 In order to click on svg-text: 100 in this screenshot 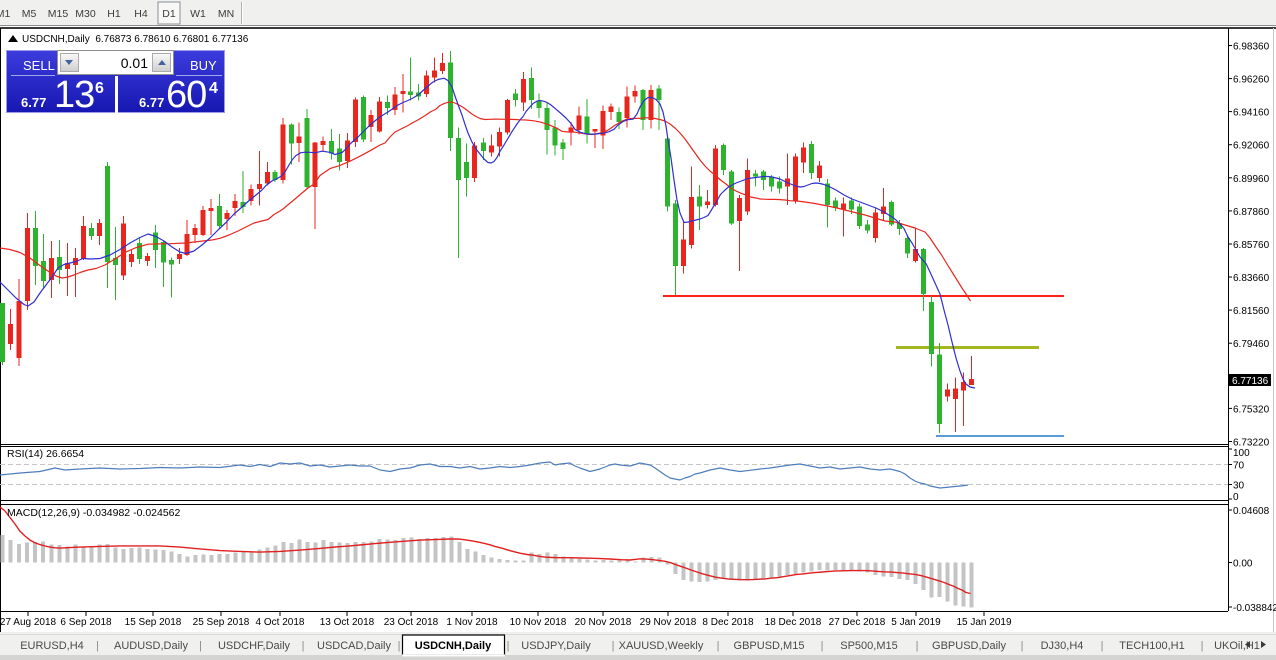, I will do `click(1241, 453)`.